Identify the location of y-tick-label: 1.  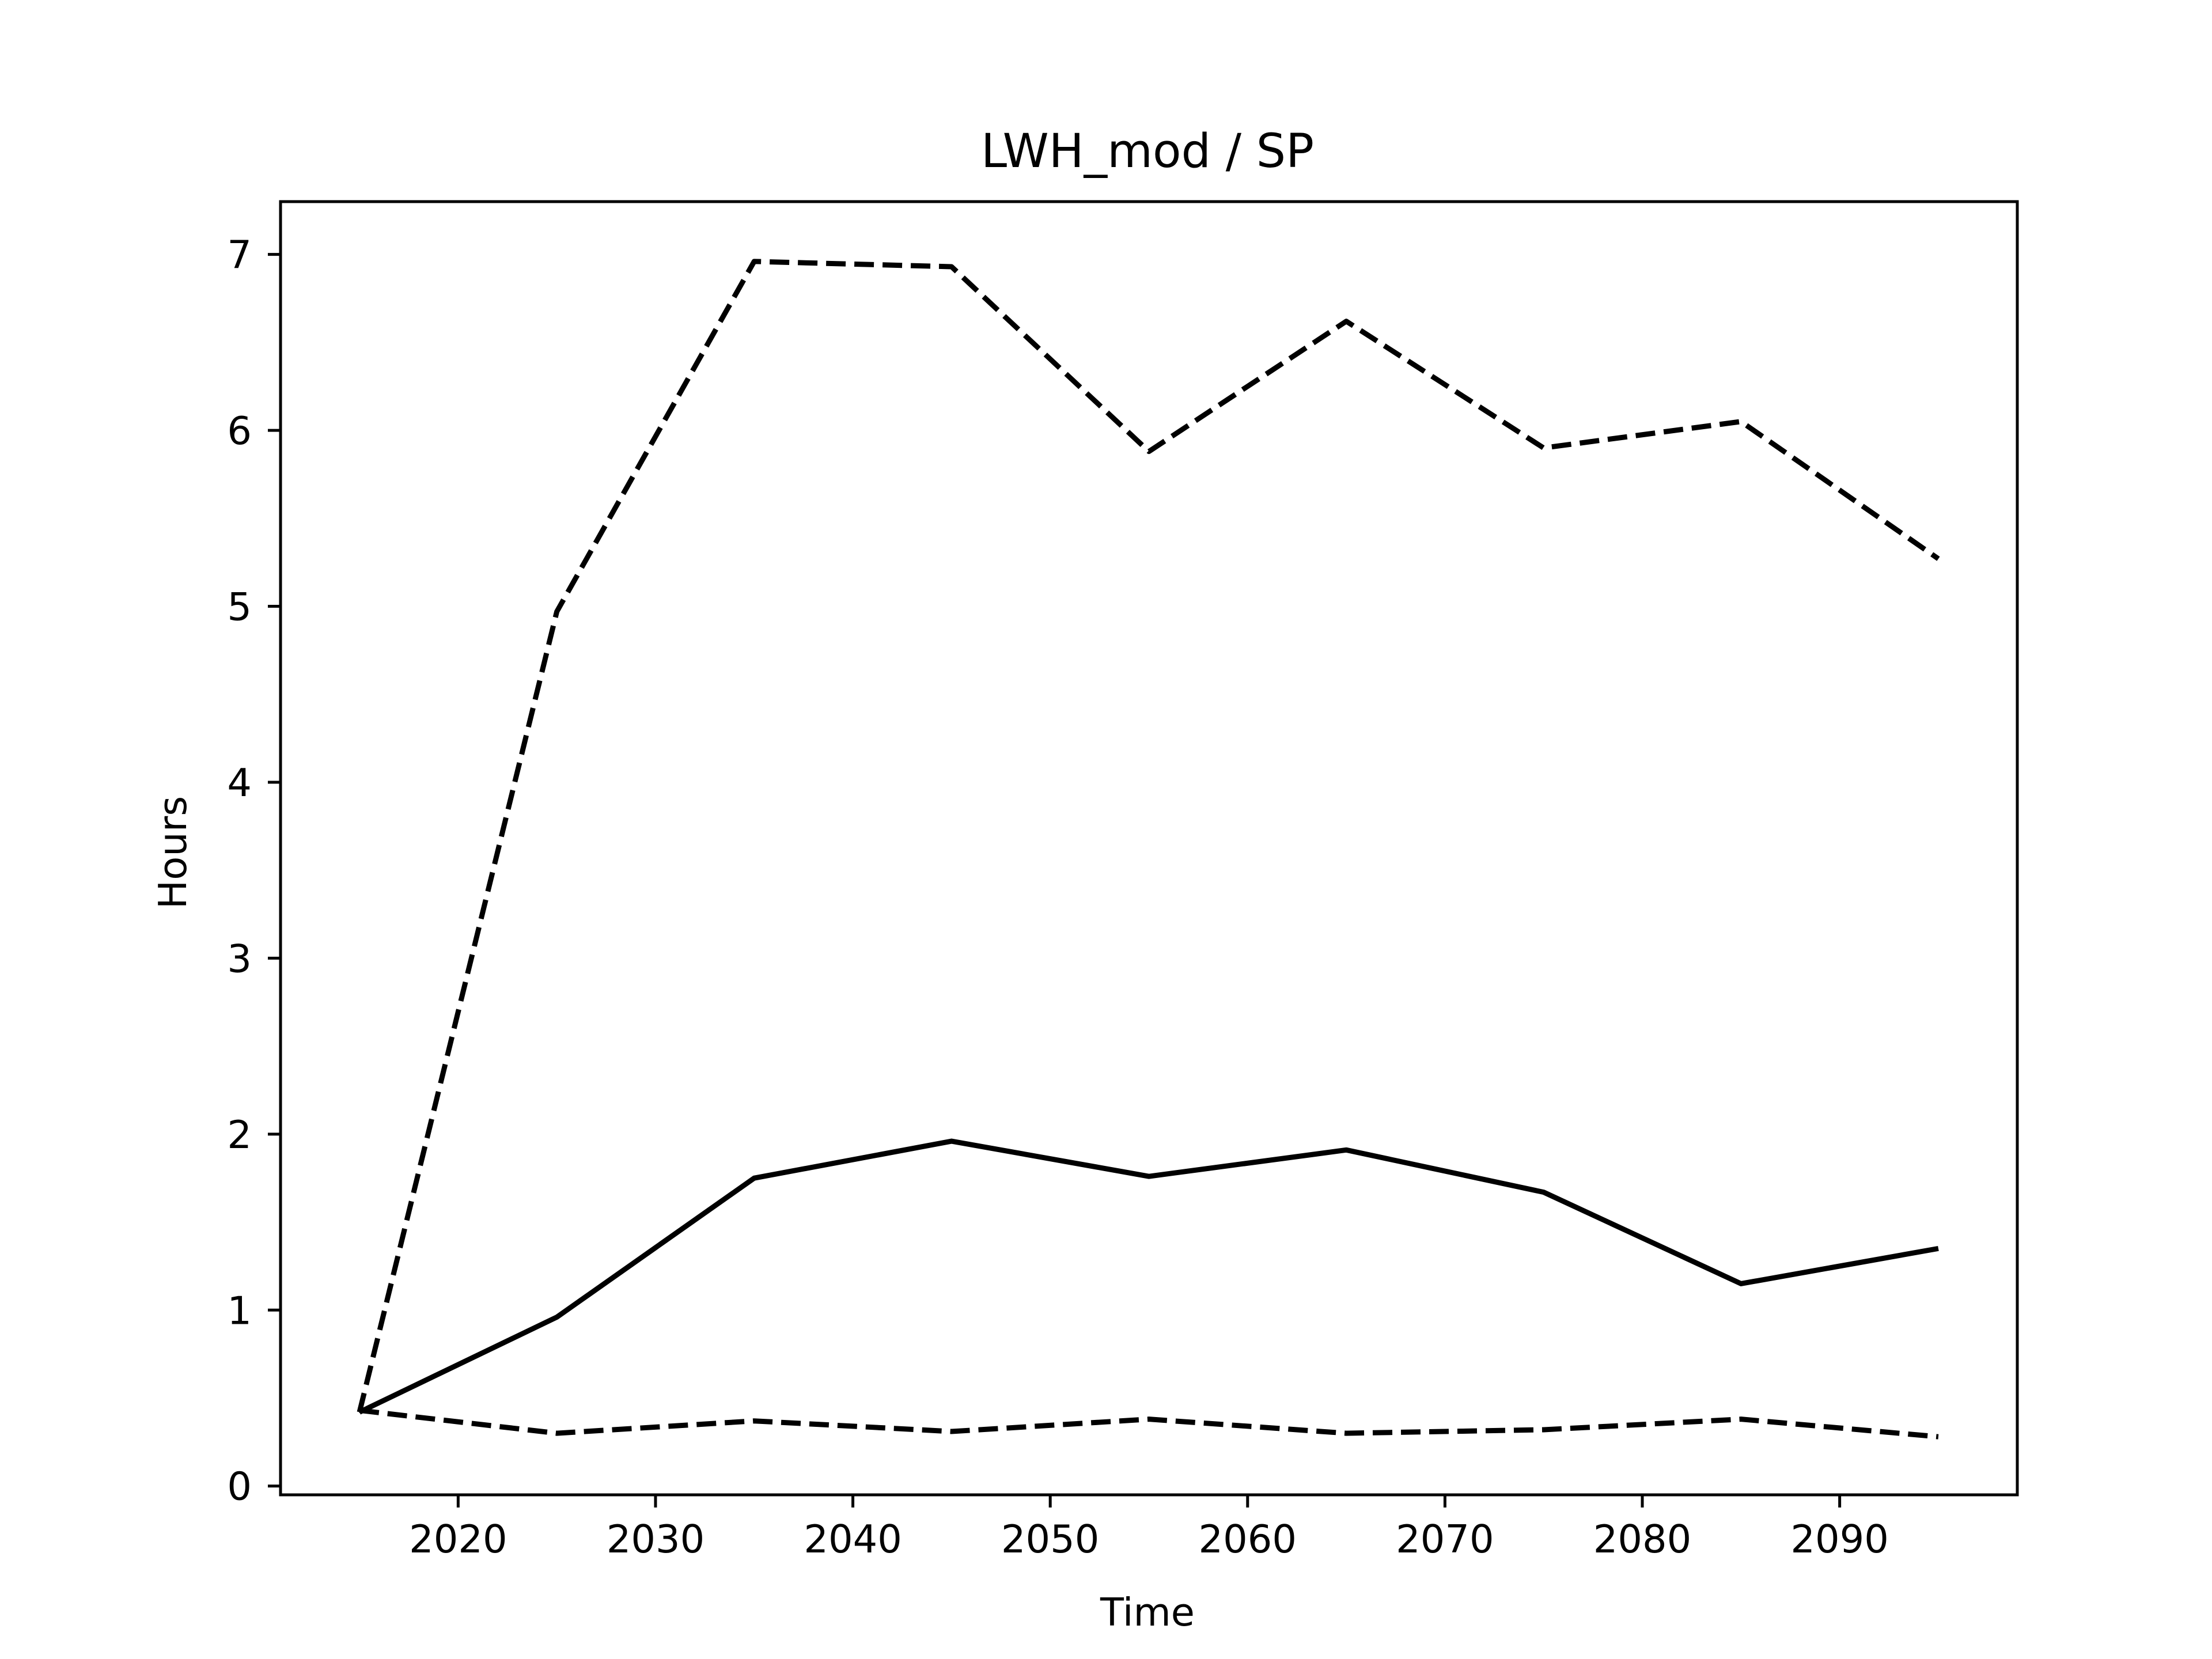
(239, 1310).